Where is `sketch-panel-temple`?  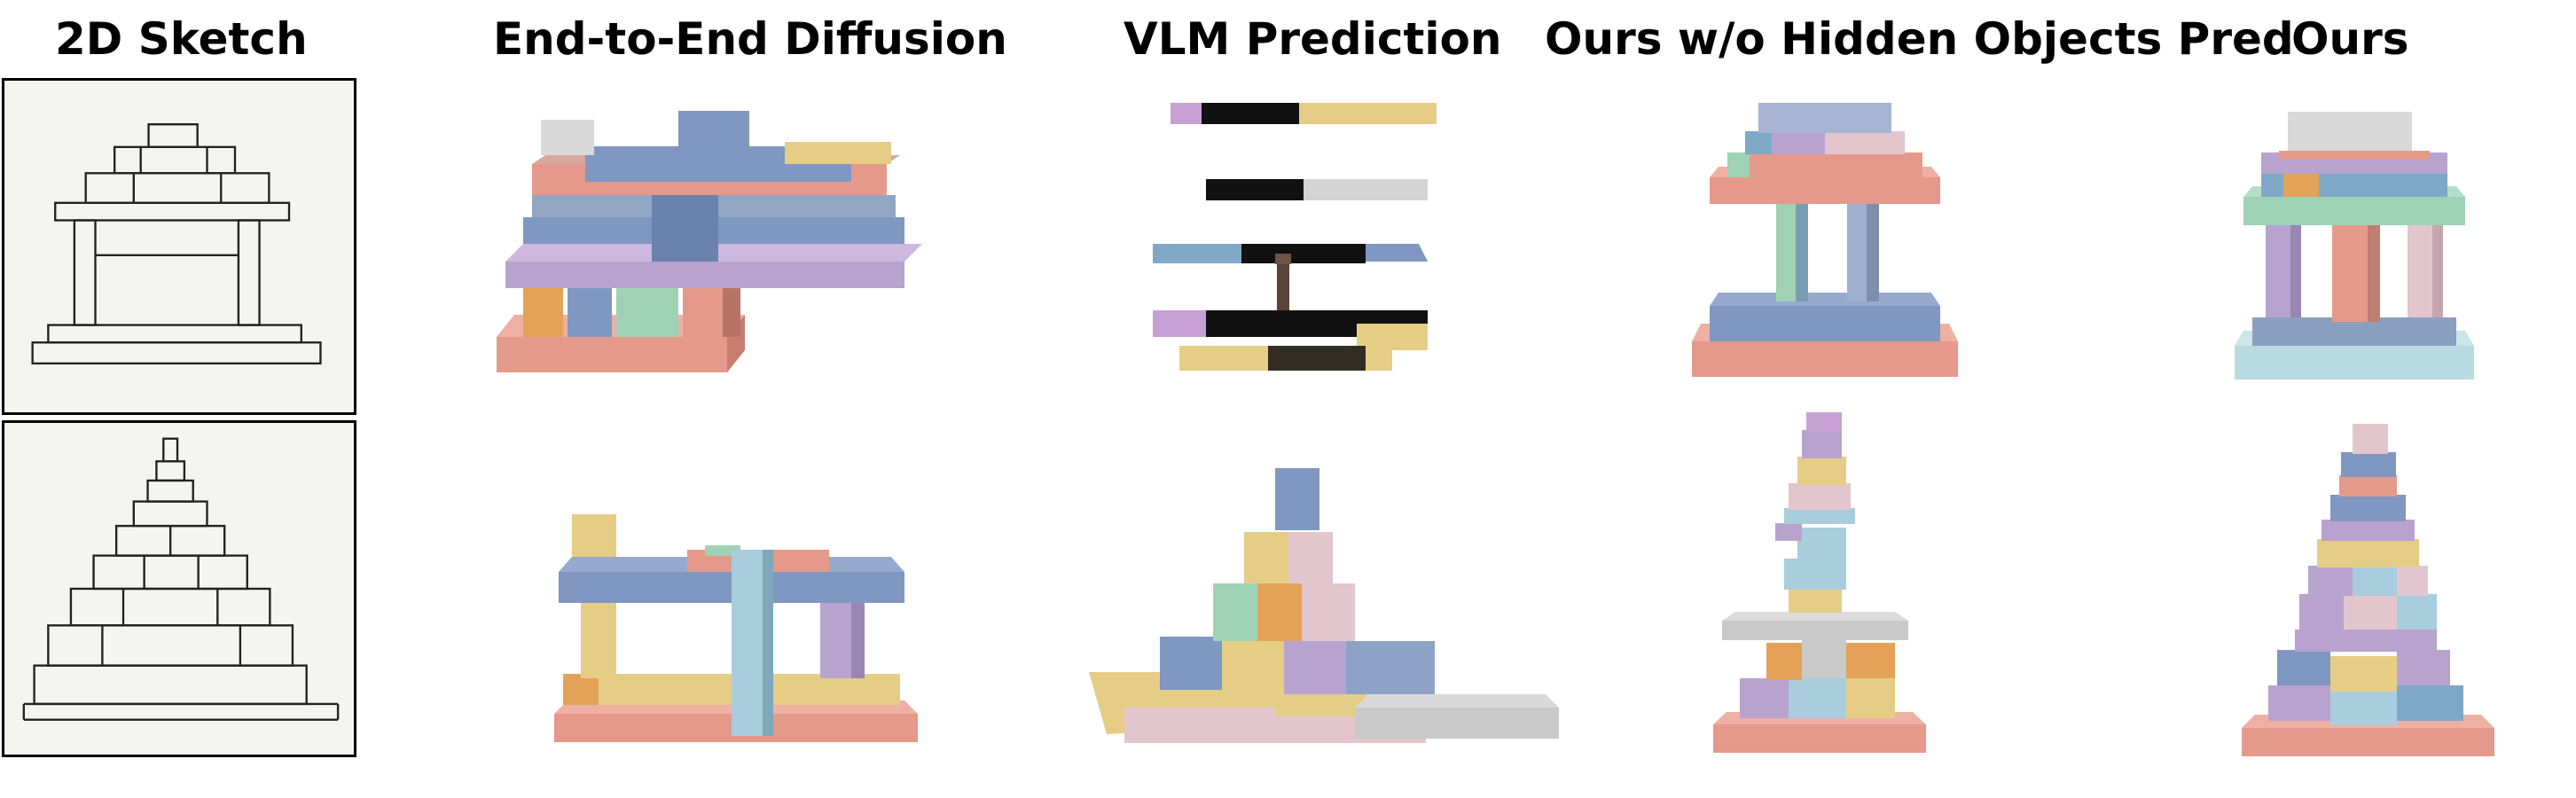
sketch-panel-temple is located at coordinates (179, 247).